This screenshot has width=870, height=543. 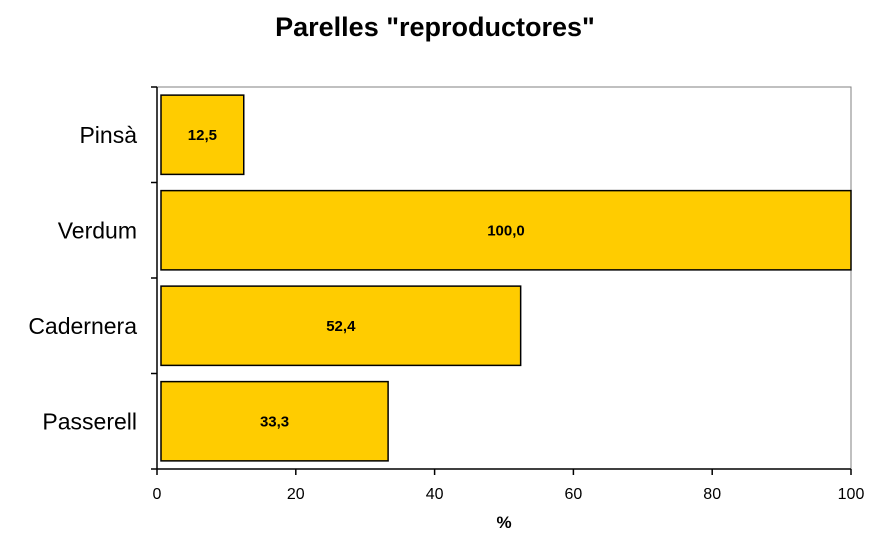 What do you see at coordinates (89, 421) in the screenshot?
I see `category-label: Passerell` at bounding box center [89, 421].